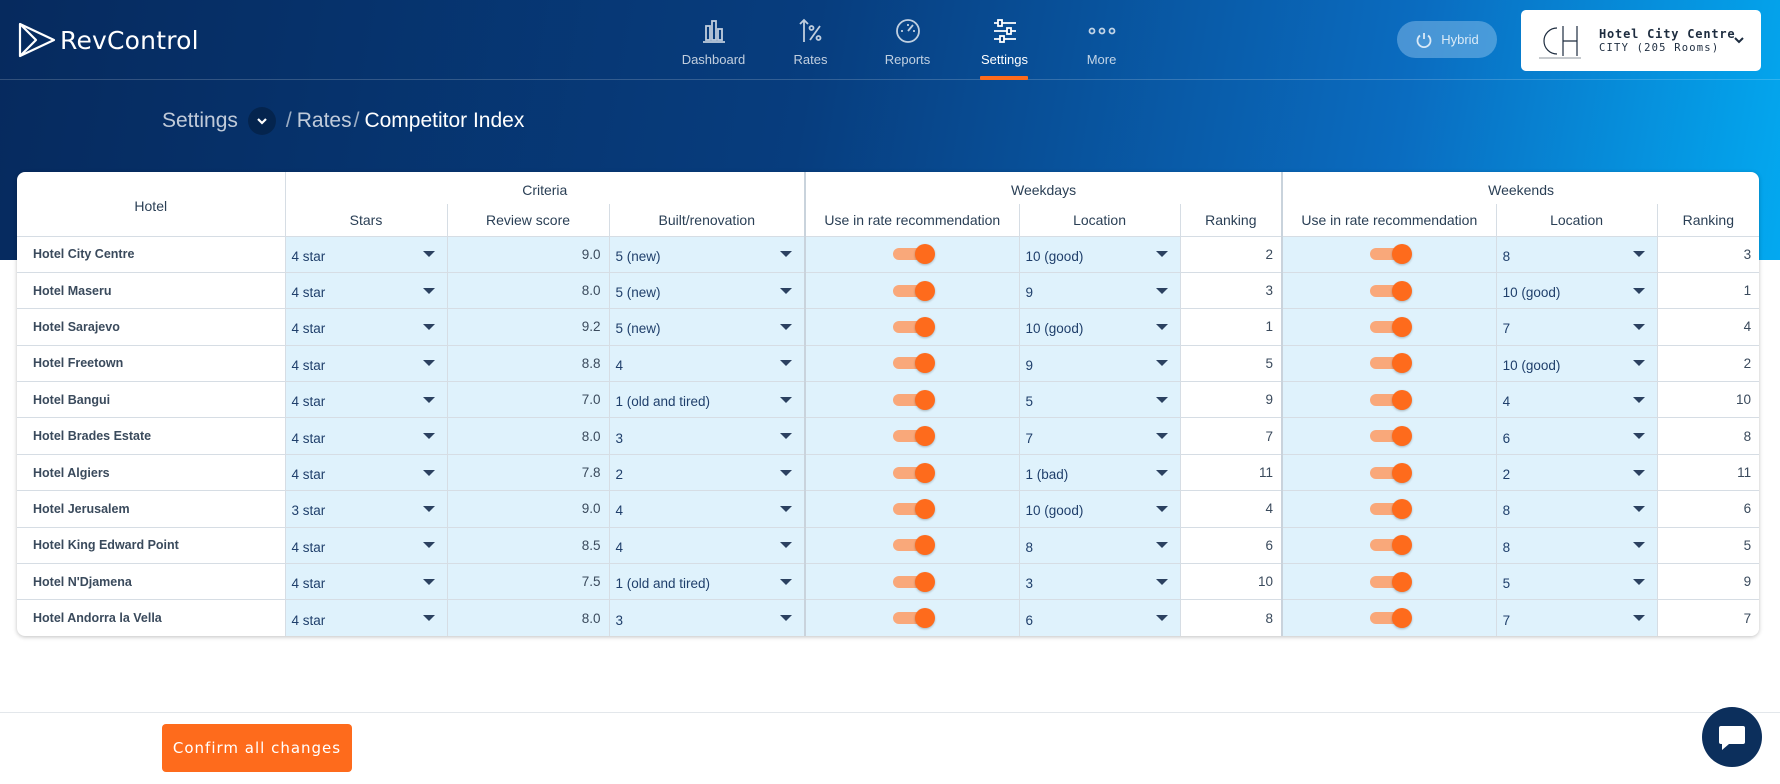 This screenshot has width=1780, height=784. What do you see at coordinates (1100, 618) in the screenshot?
I see `weekdays-location-select: 6` at bounding box center [1100, 618].